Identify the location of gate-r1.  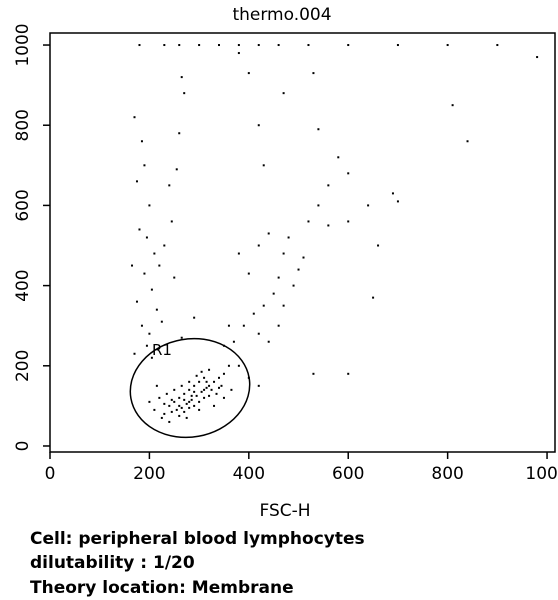
(190, 388).